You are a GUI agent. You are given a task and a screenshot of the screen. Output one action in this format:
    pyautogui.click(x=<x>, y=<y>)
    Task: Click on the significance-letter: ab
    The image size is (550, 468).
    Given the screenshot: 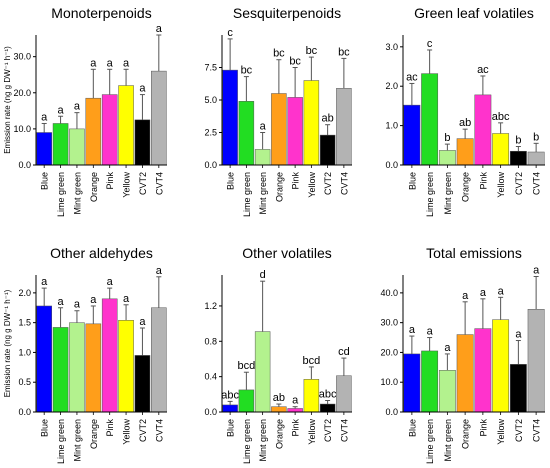 What is the action you would take?
    pyautogui.click(x=279, y=398)
    